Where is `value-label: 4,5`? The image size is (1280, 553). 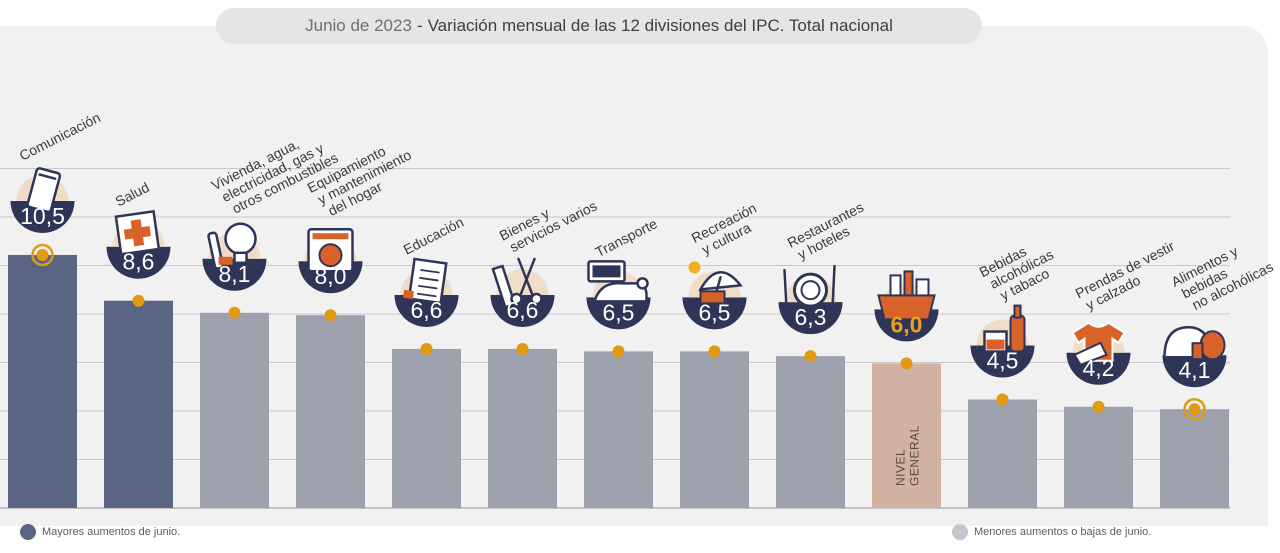 value-label: 4,5 is located at coordinates (1003, 361).